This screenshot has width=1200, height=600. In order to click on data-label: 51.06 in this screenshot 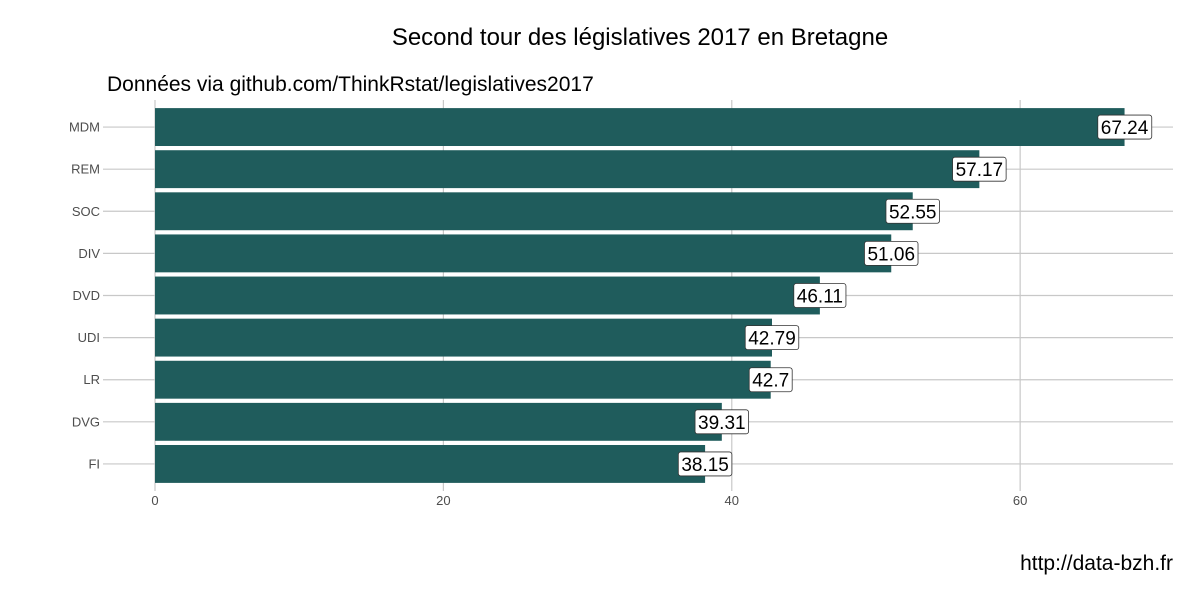, I will do `click(891, 253)`.